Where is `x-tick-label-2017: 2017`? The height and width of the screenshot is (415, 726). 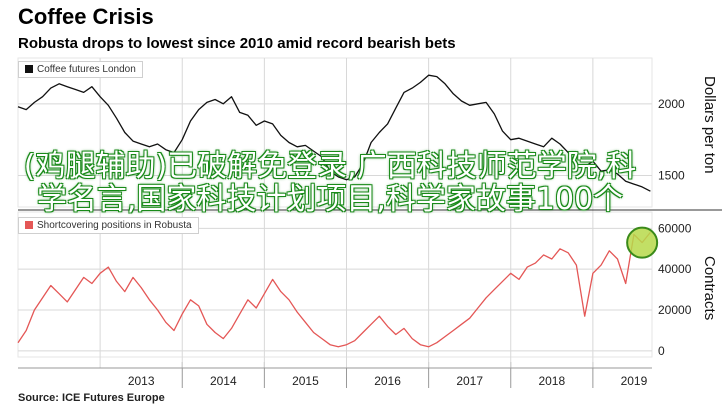
x-tick-label-2017: 2017 is located at coordinates (469, 381).